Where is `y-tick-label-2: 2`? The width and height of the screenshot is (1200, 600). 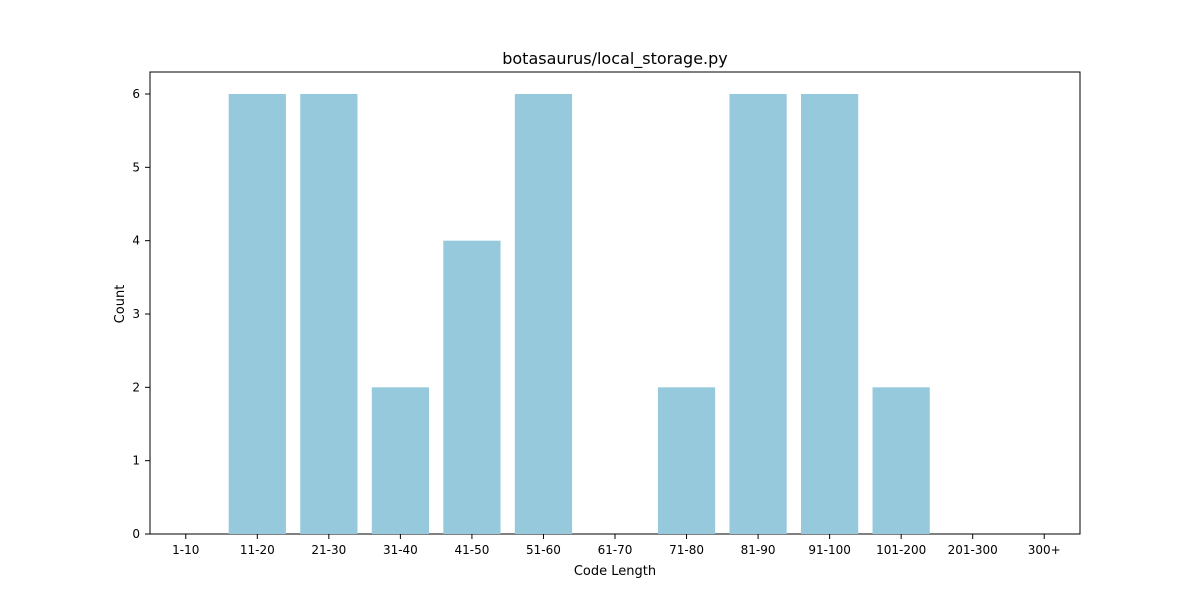 y-tick-label-2: 2 is located at coordinates (136, 387).